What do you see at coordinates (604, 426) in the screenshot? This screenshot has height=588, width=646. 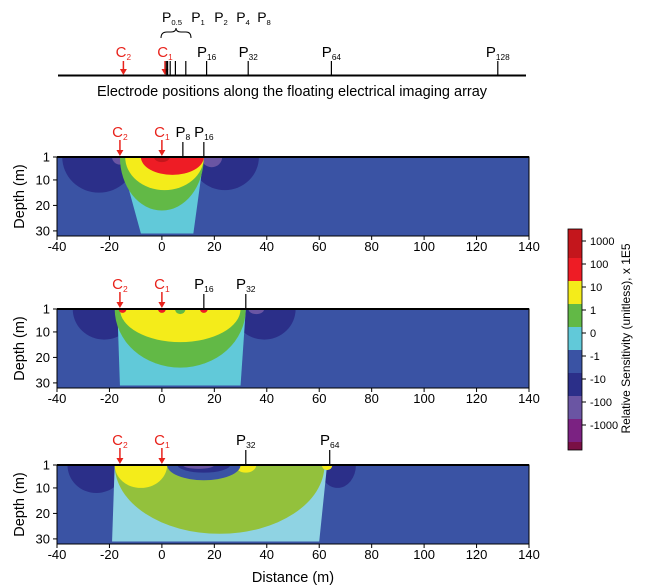 I see `colorbar-label: -1000` at bounding box center [604, 426].